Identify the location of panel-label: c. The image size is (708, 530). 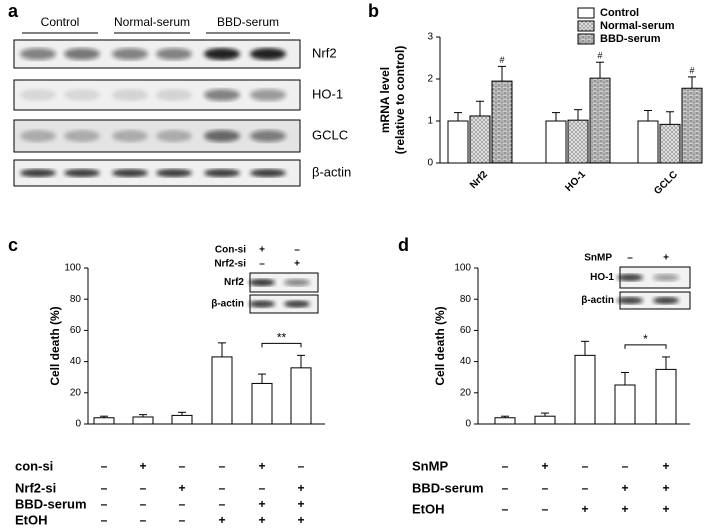
(13, 245).